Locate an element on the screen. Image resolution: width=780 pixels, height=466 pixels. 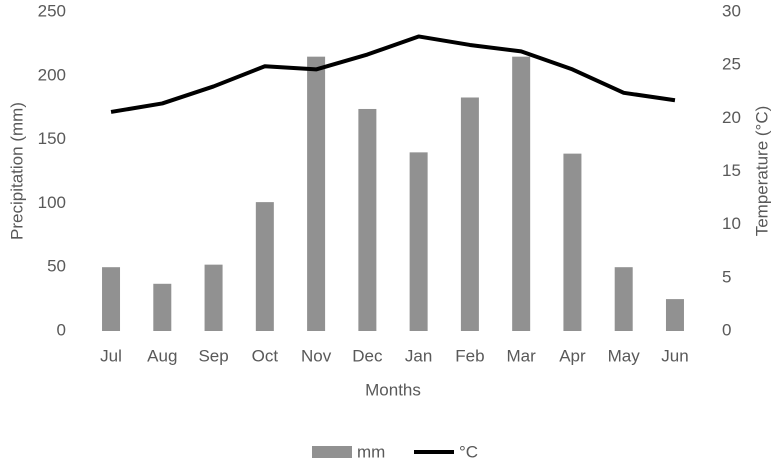
y2-tick-label: 5 is located at coordinates (726, 276).